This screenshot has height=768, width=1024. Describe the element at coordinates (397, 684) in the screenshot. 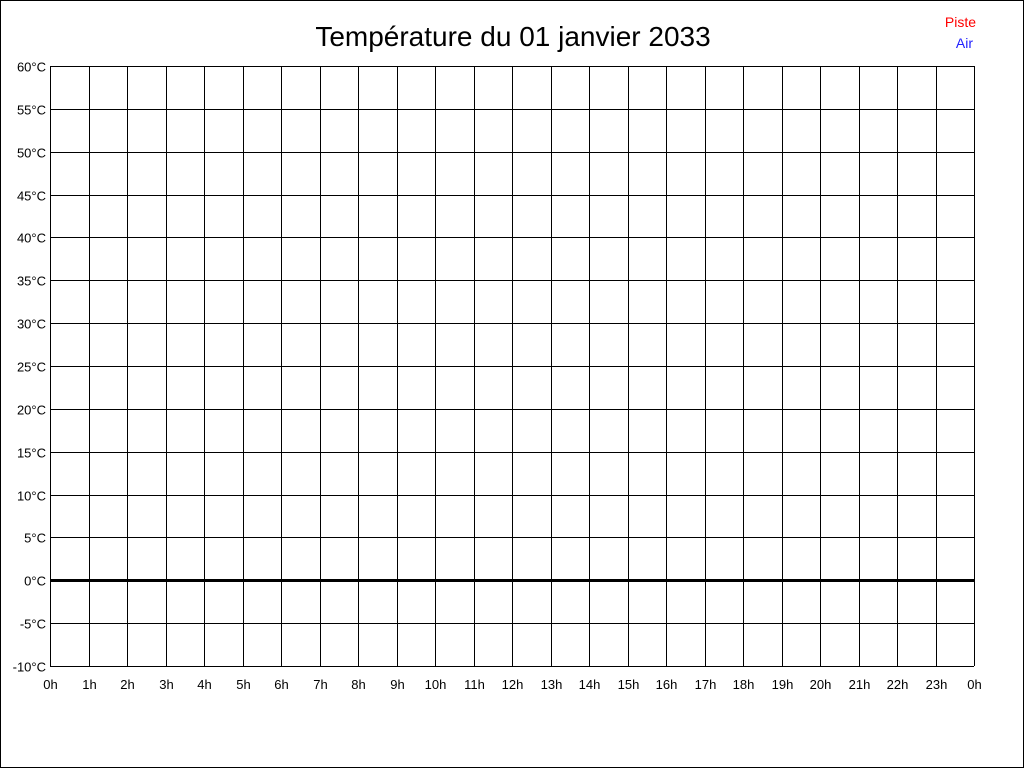

I see `x-tick-label: 9h` at that location.